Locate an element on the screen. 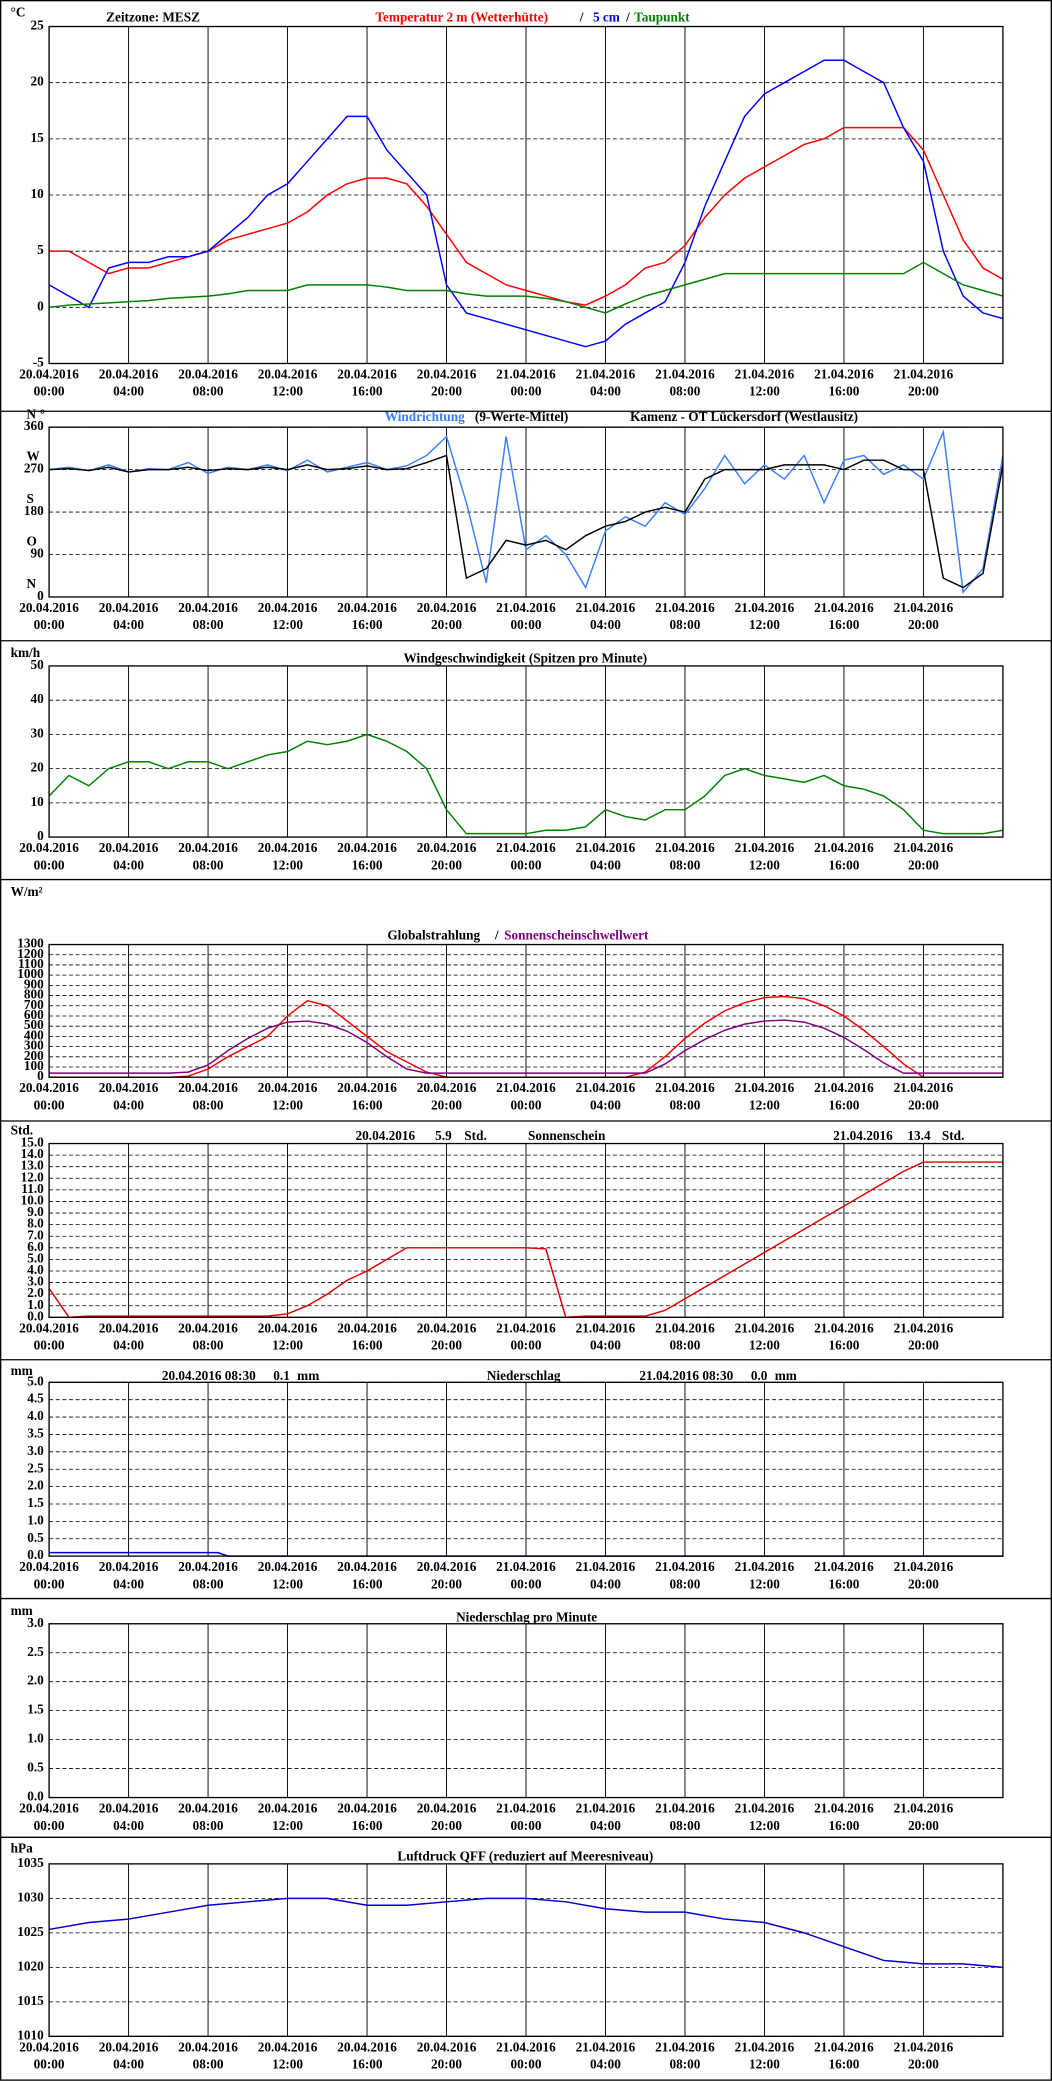  y-tick-label: 600 is located at coordinates (34, 1014).